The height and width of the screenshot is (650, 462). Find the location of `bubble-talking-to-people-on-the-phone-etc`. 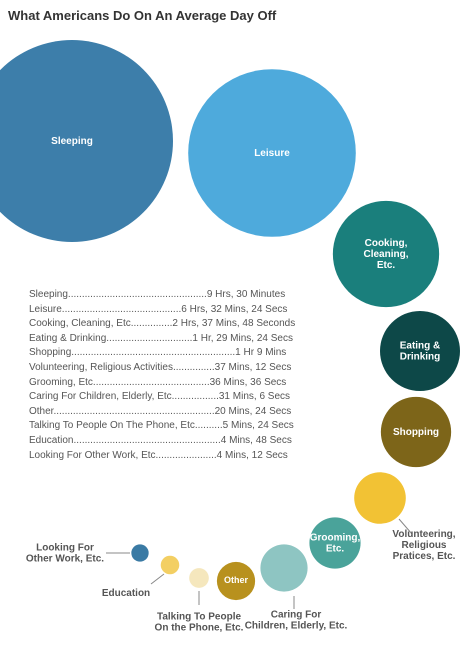

bubble-talking-to-people-on-the-phone-etc is located at coordinates (199, 578).